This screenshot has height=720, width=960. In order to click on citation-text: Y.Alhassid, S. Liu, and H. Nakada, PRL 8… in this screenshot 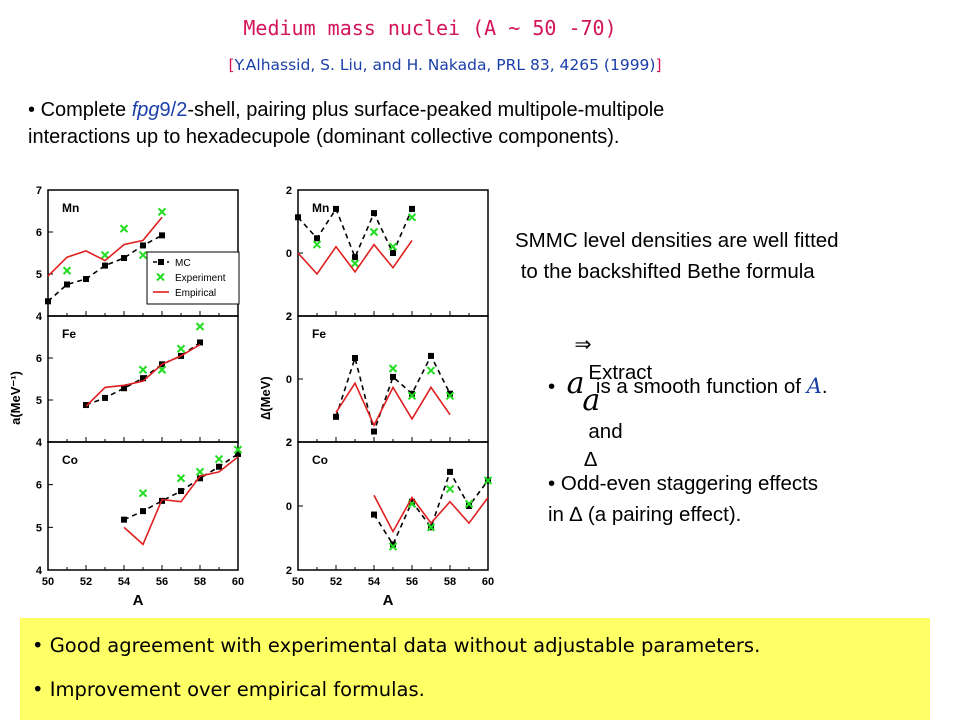, I will do `click(445, 65)`.